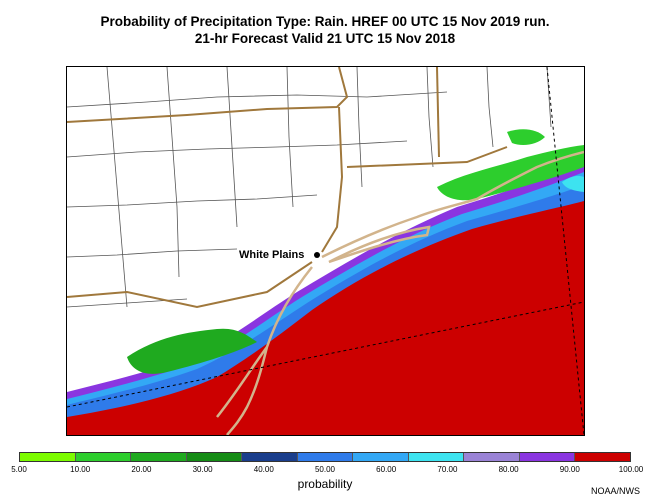 This screenshot has width=650, height=500. I want to click on colorbar-tick-label: 5.00, so click(19, 469).